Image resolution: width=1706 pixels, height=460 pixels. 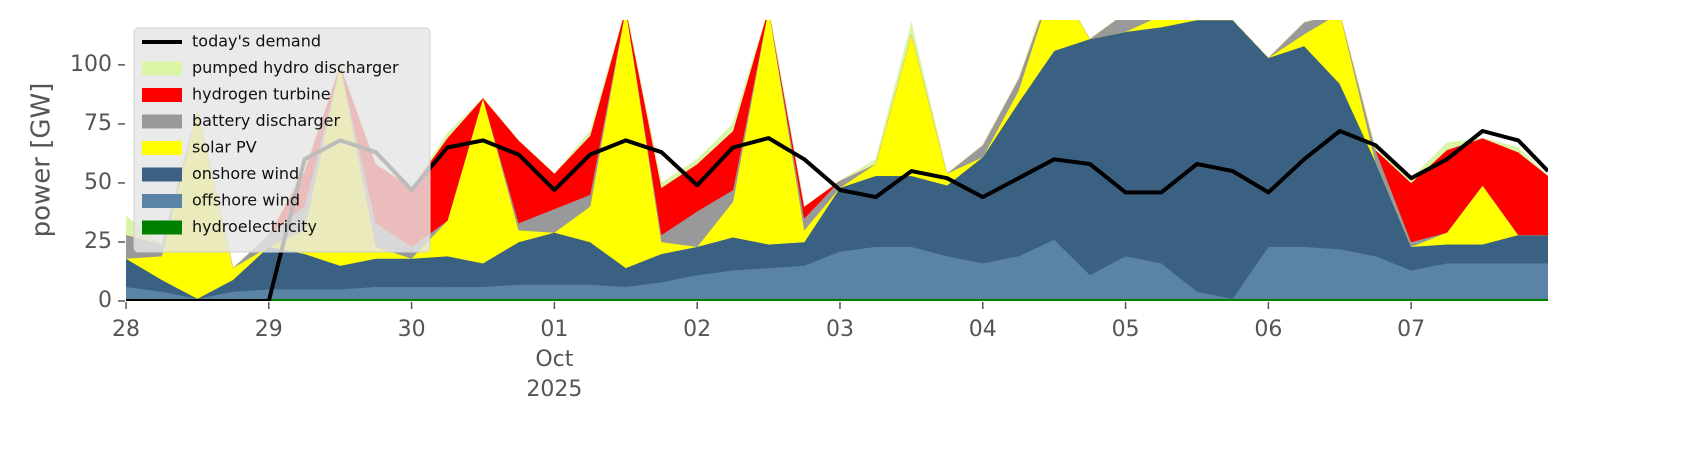 I want to click on y-tick-label: 100, so click(x=91, y=64).